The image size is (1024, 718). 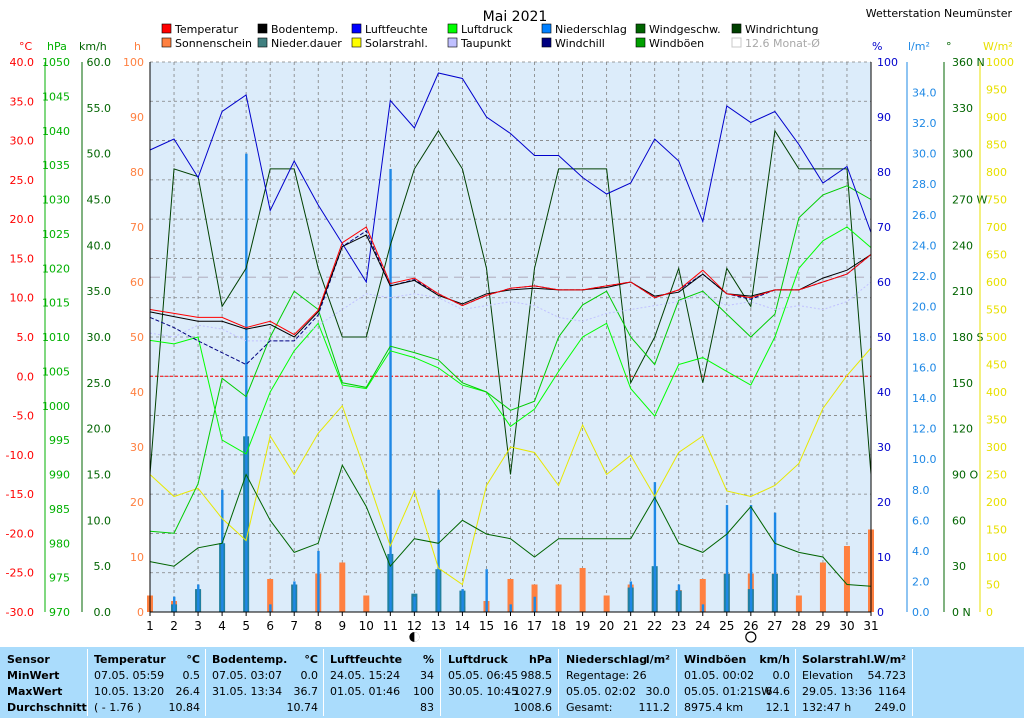 What do you see at coordinates (996, 90) in the screenshot?
I see `solar-tick-label: 950` at bounding box center [996, 90].